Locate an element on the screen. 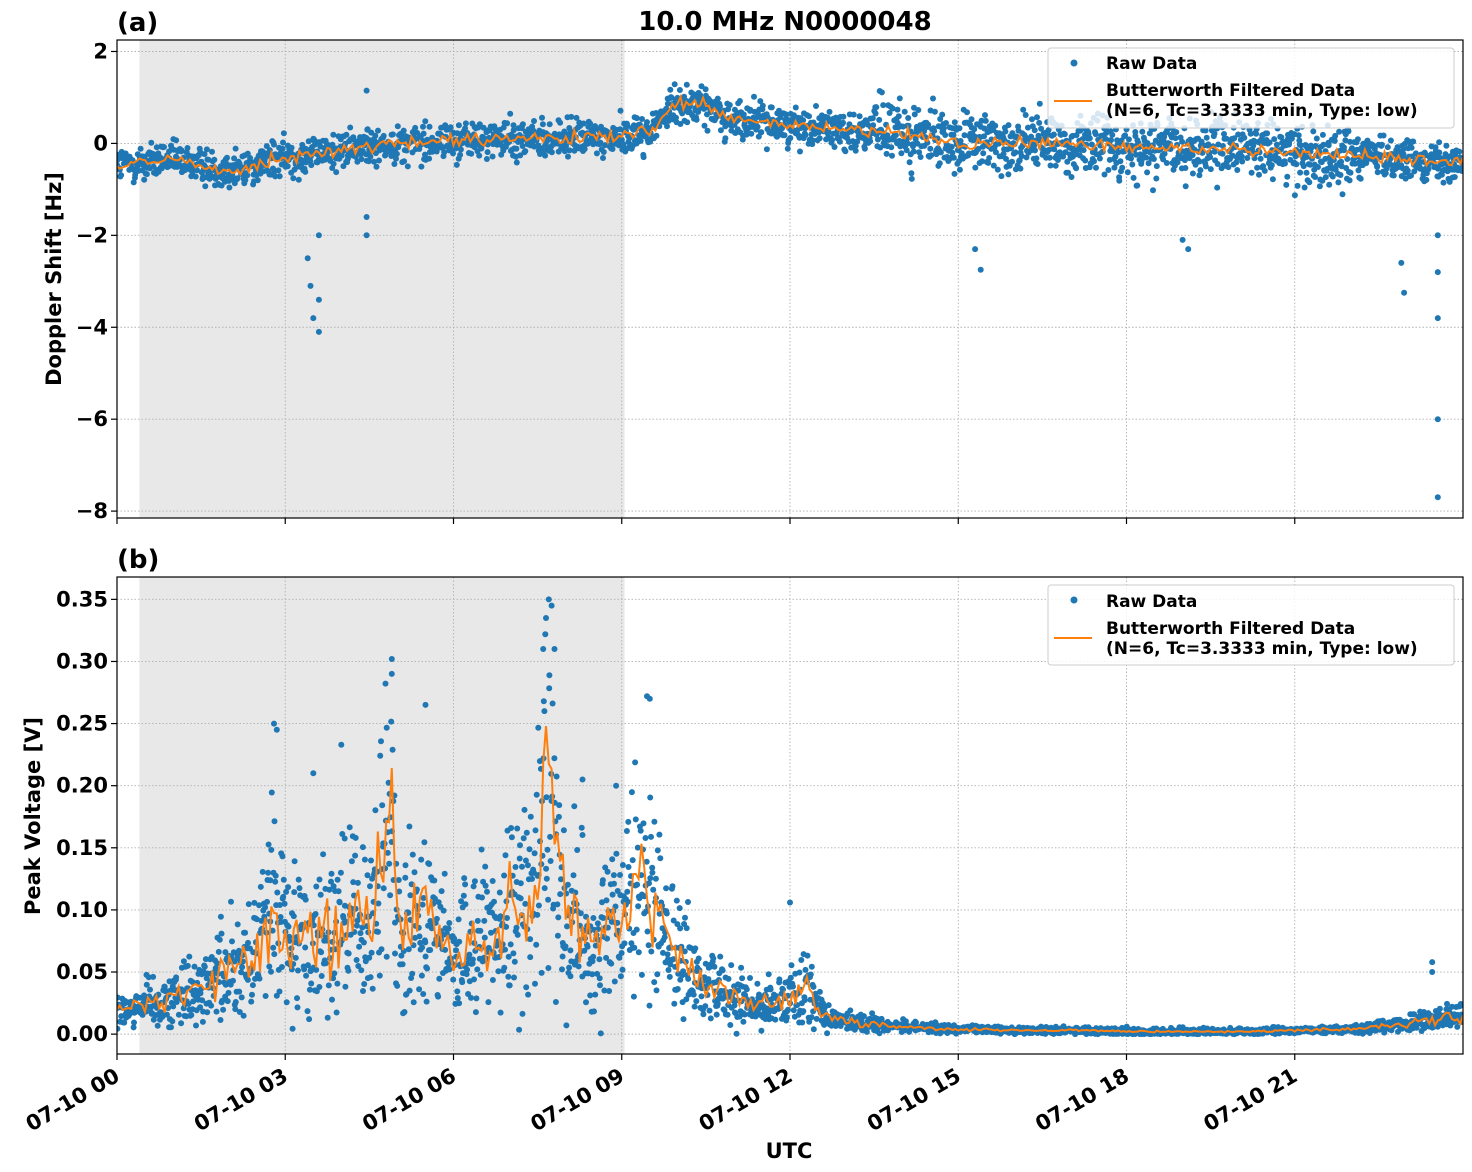  y-tick-label: 0 is located at coordinates (100, 143).